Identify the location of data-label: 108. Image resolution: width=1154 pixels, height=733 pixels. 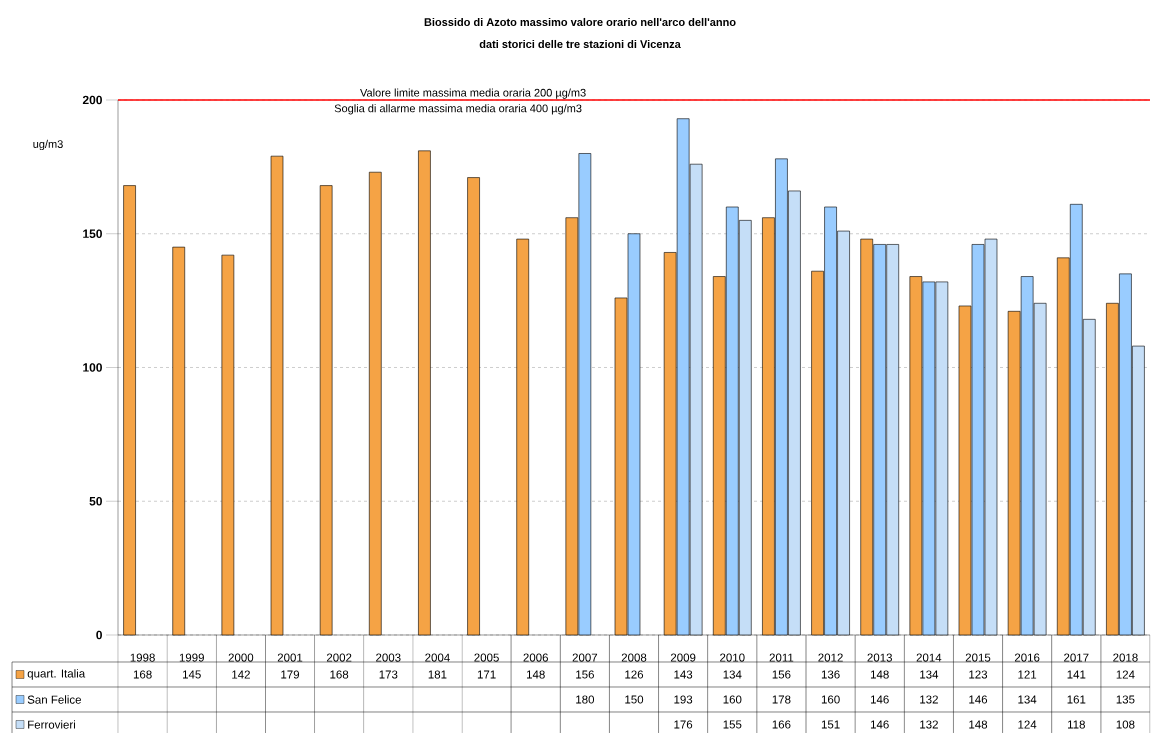
(1125, 724).